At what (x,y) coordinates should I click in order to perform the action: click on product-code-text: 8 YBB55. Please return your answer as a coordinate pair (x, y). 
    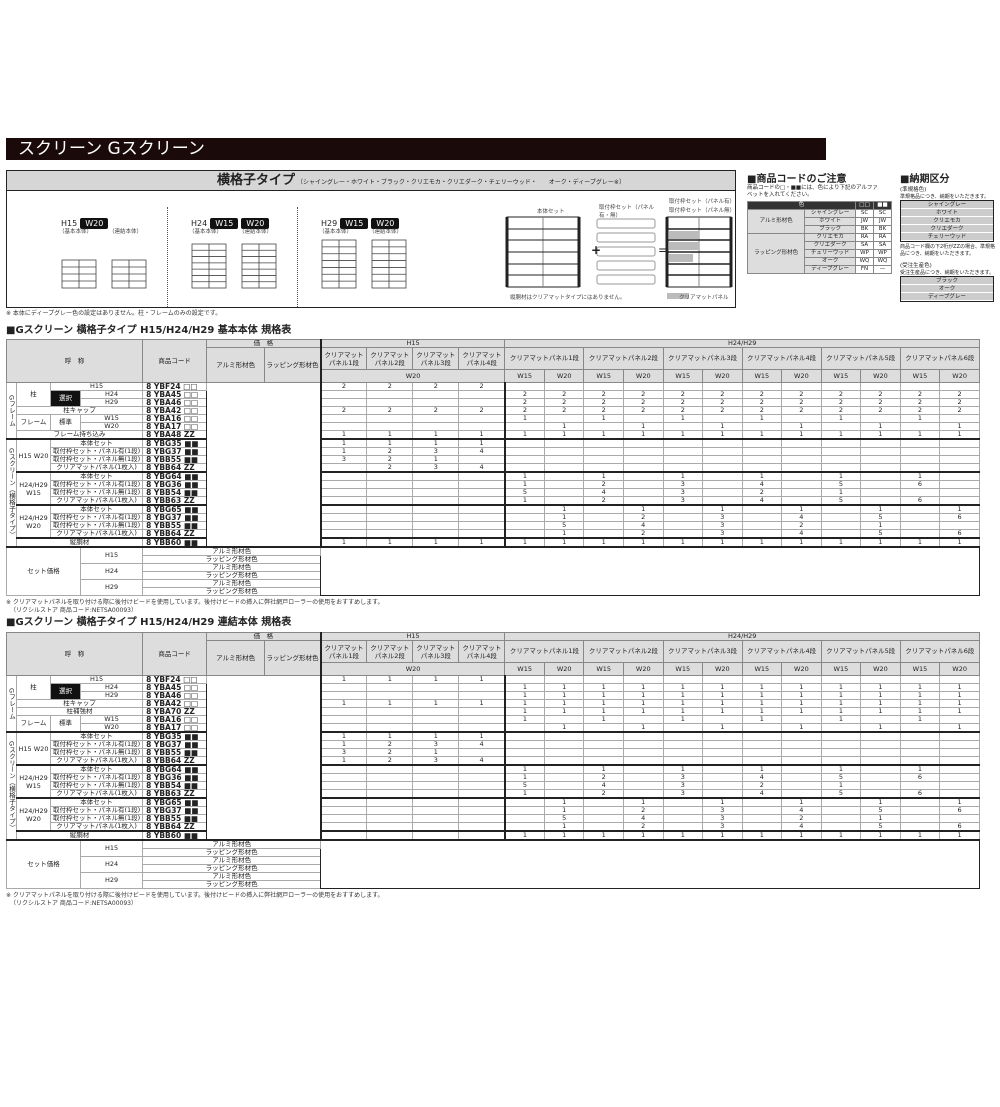
    Looking at the image, I should click on (164, 818).